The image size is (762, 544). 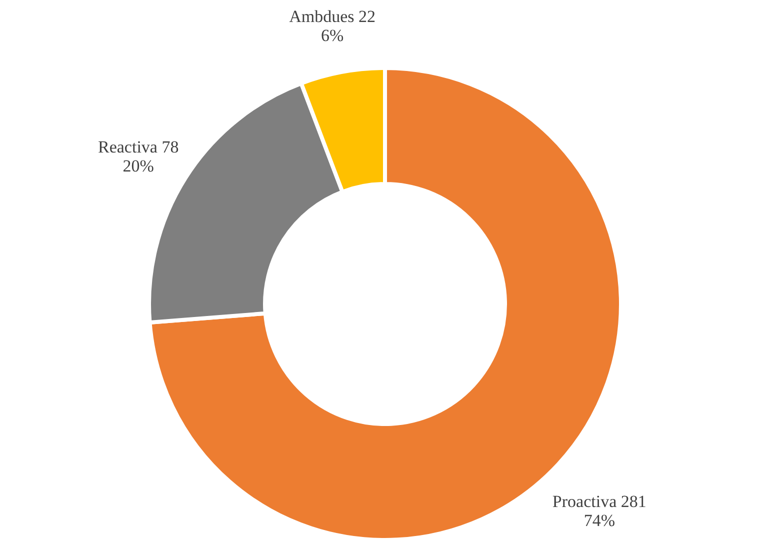 I want to click on slice-label: Proactiva 281 74%, so click(x=599, y=511).